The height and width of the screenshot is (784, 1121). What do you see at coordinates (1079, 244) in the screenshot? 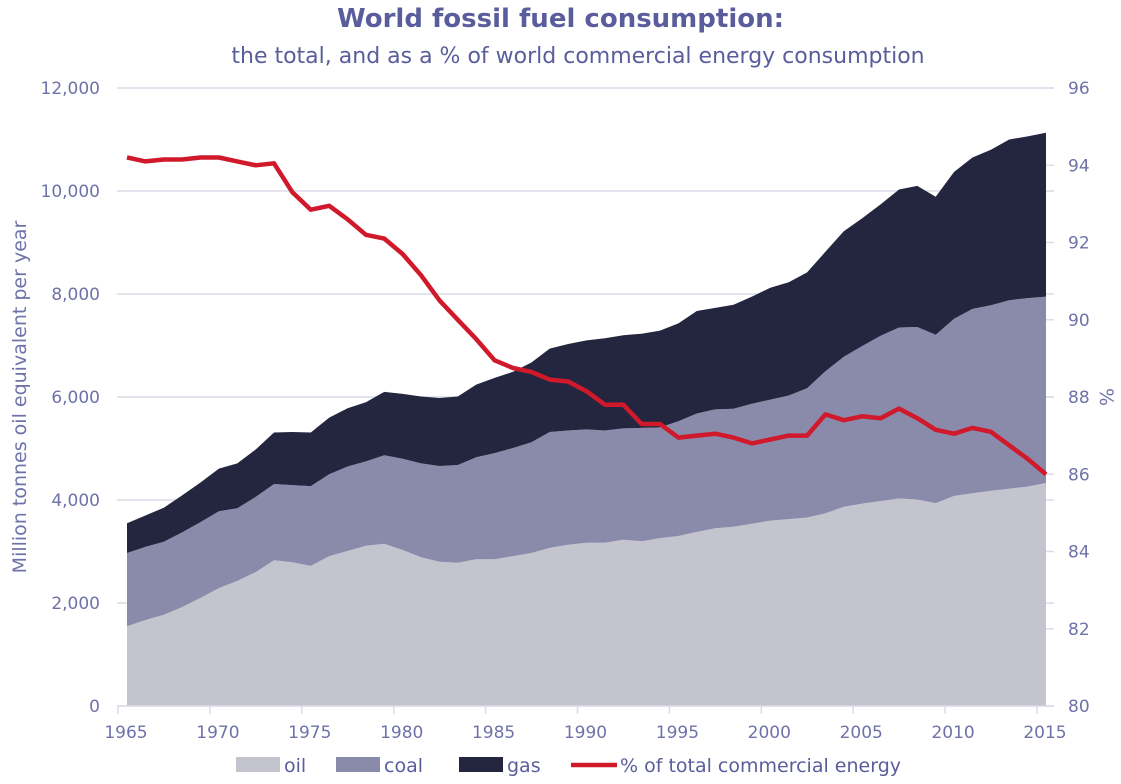
I see `y2-tick-label: 92` at bounding box center [1079, 244].